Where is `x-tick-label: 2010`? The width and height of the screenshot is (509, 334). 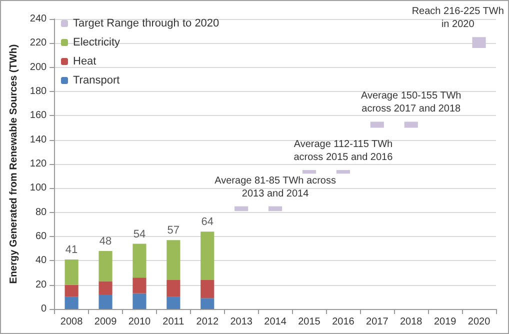
x-tick-label: 2010 is located at coordinates (140, 322).